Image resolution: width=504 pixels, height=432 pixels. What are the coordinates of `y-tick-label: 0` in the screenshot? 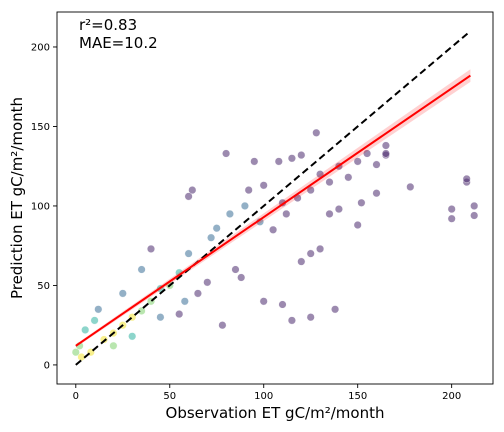 It's located at (47, 365).